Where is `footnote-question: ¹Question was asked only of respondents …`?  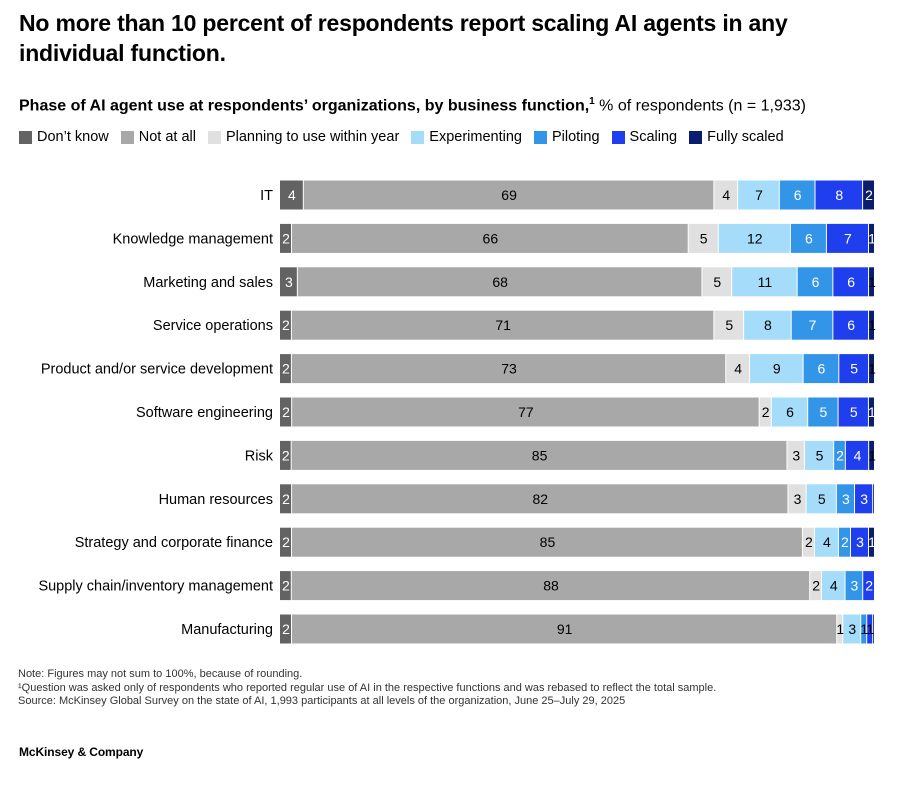
footnote-question: ¹Question was asked only of respondents … is located at coordinates (367, 687).